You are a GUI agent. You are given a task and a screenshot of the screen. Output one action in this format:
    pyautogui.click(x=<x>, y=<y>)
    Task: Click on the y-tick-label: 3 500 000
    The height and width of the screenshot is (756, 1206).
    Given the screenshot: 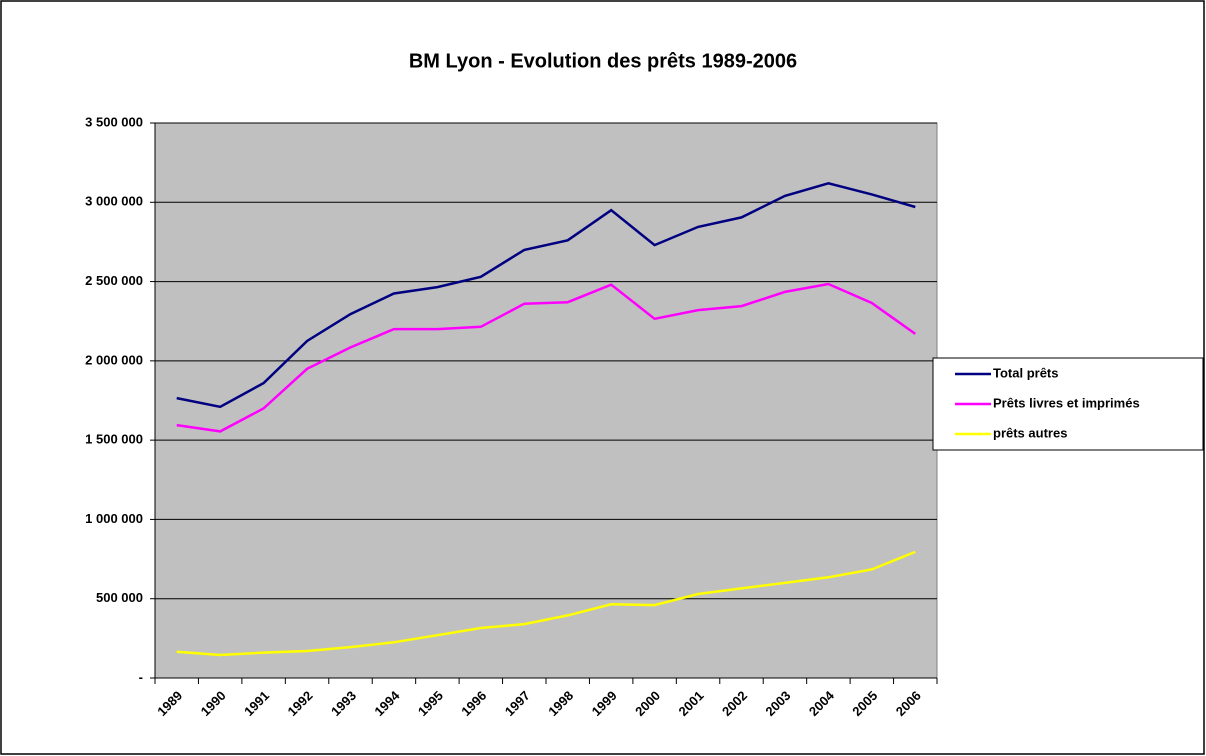 What is the action you would take?
    pyautogui.click(x=114, y=121)
    